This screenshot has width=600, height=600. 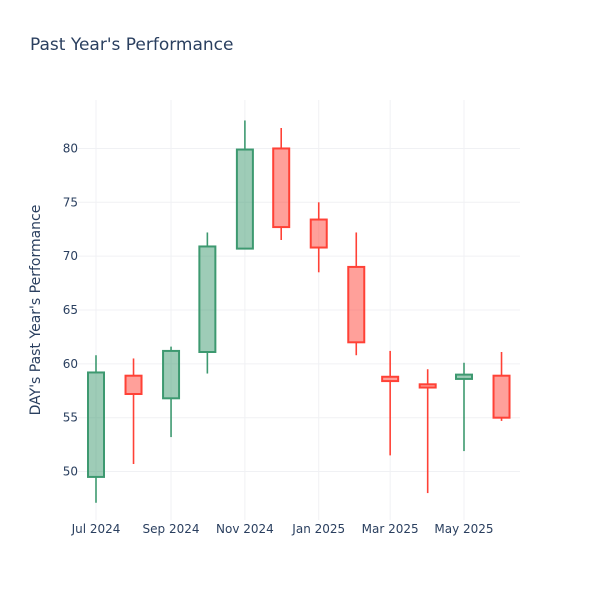 I want to click on y-axis-title: DAY's Past Year's Performance, so click(x=36, y=310).